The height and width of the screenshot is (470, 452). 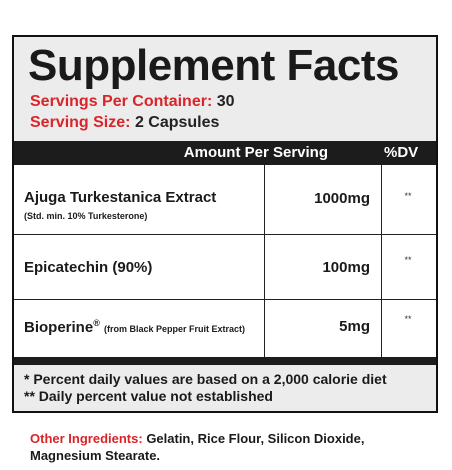 I want to click on dv-header: %DV, so click(x=401, y=152).